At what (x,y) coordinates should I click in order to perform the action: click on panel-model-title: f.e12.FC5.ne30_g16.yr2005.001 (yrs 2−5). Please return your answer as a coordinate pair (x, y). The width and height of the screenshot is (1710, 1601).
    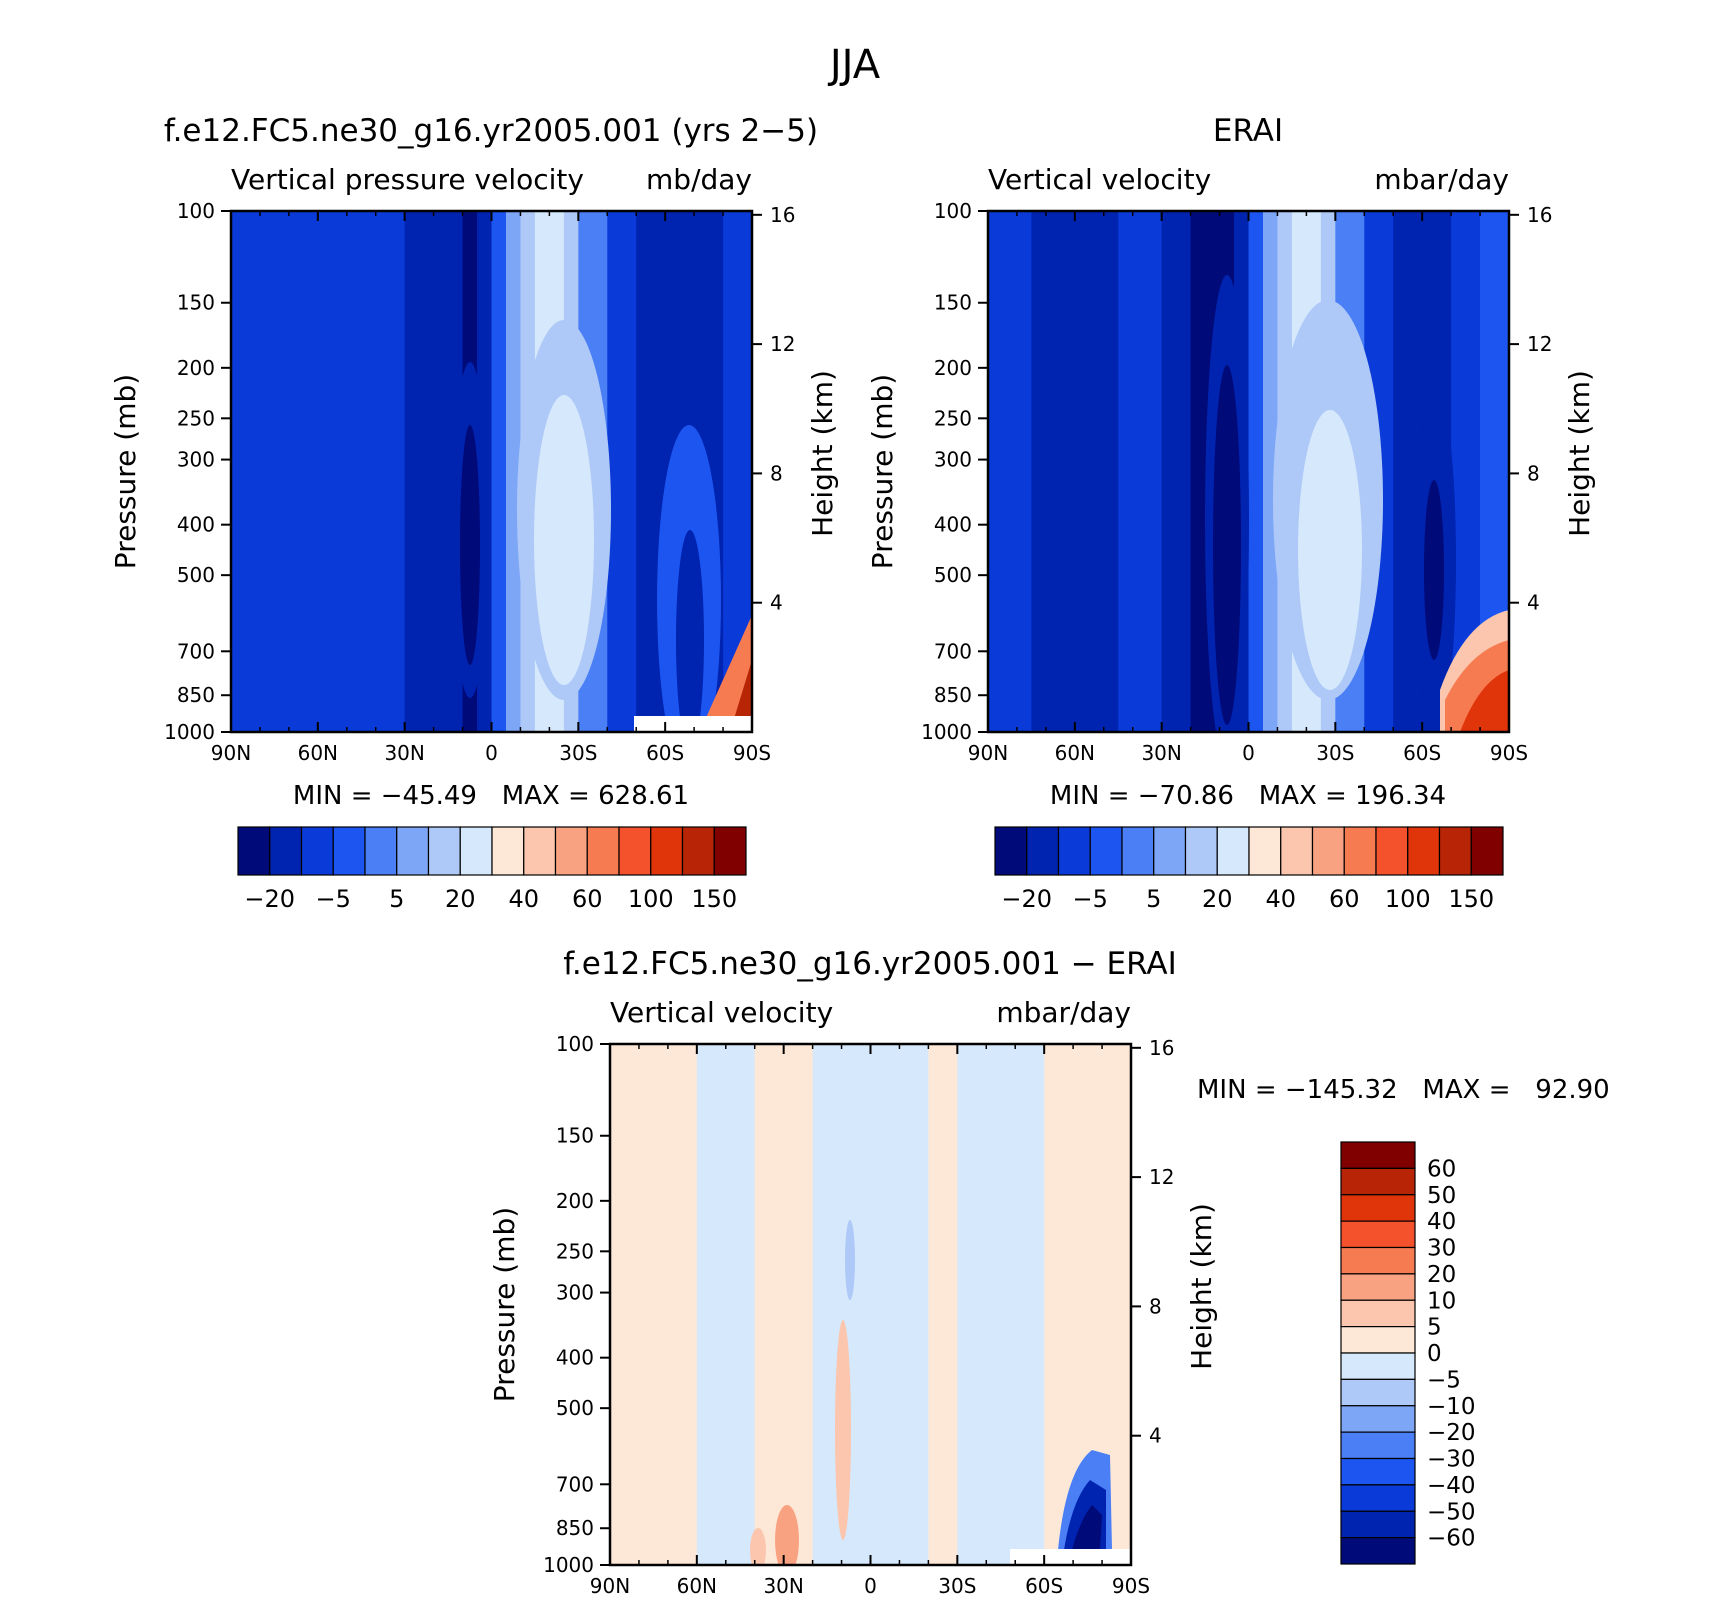
    Looking at the image, I should click on (491, 131).